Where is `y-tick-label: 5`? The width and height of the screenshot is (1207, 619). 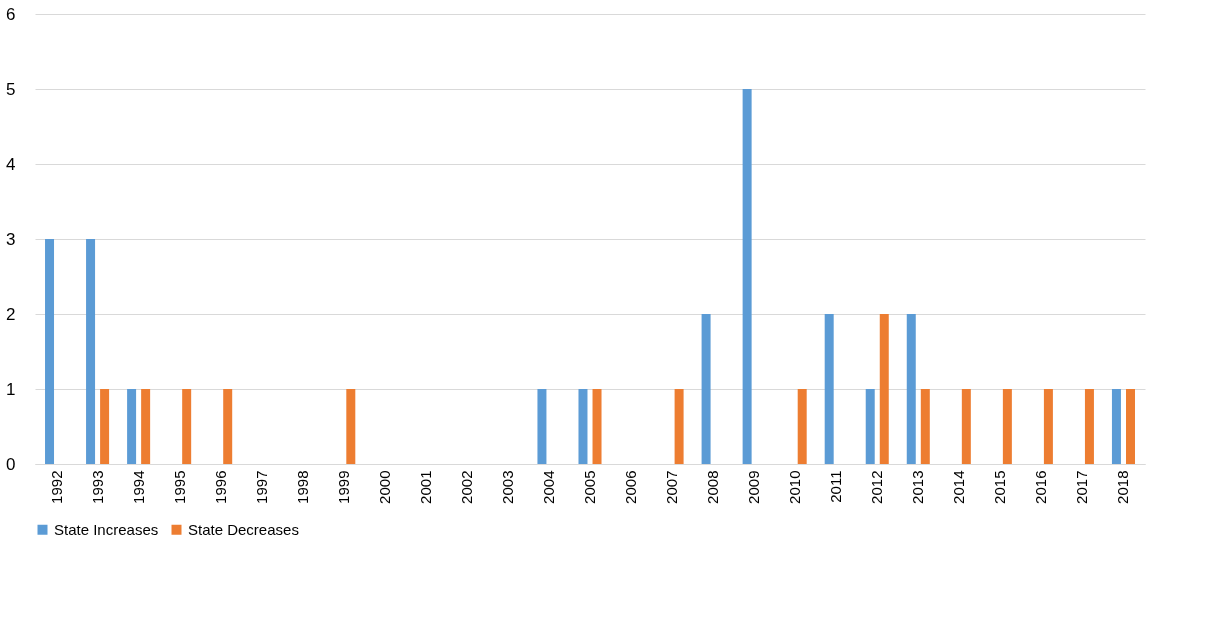 y-tick-label: 5 is located at coordinates (11, 89).